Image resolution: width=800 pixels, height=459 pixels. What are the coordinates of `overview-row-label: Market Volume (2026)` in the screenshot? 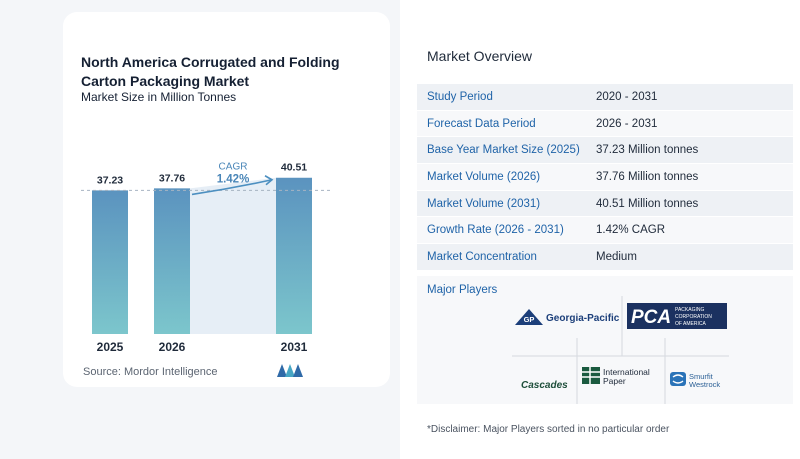 It's located at (484, 176).